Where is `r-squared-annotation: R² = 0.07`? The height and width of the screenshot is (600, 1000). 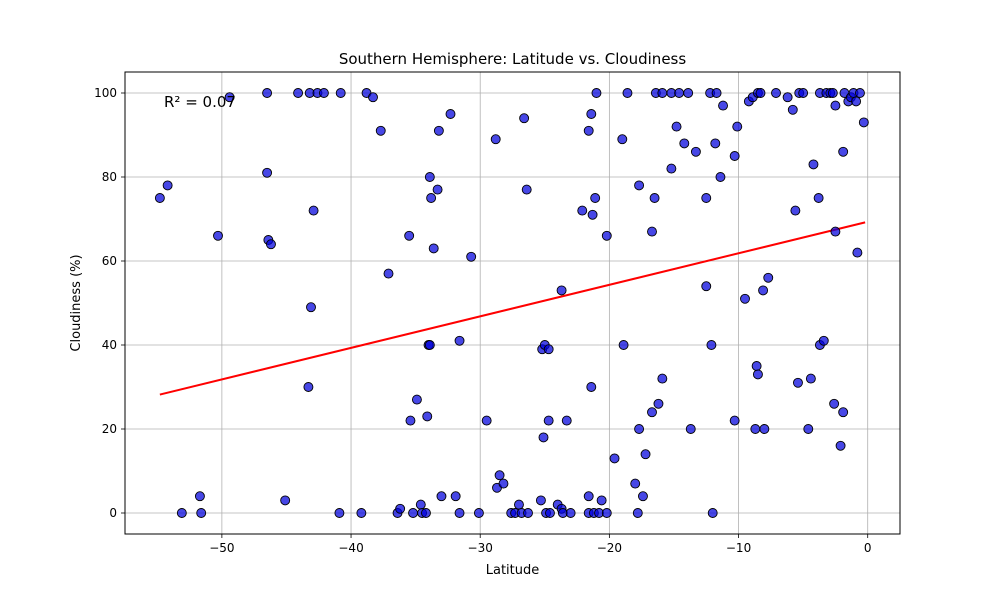
r-squared-annotation: R² = 0.07 is located at coordinates (200, 102).